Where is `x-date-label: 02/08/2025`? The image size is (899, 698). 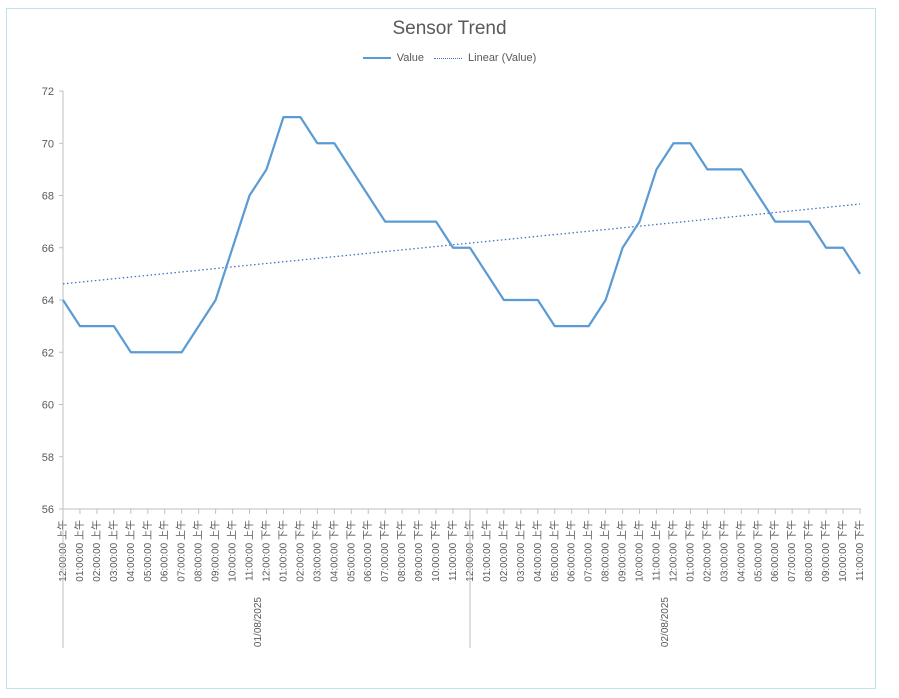 x-date-label: 02/08/2025 is located at coordinates (665, 622).